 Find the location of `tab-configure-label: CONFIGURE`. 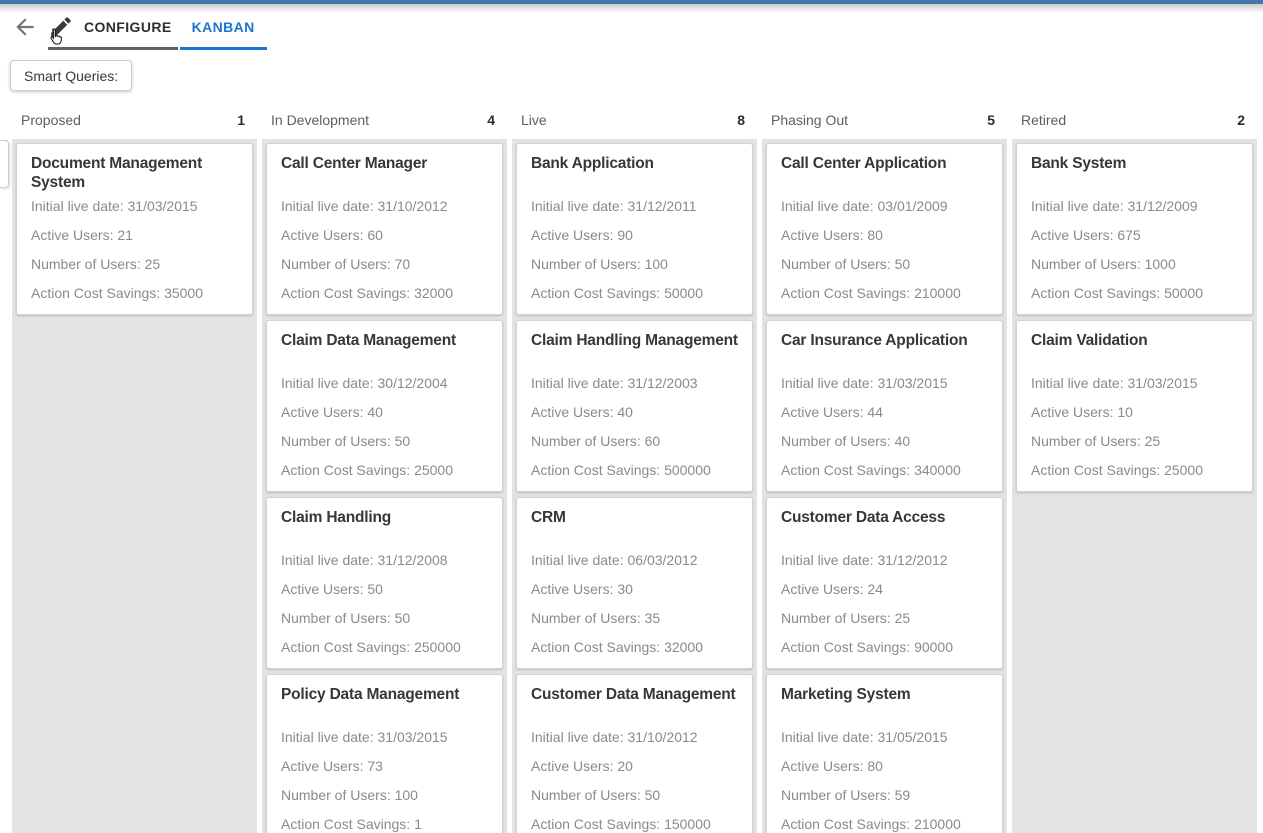

tab-configure-label: CONFIGURE is located at coordinates (128, 27).